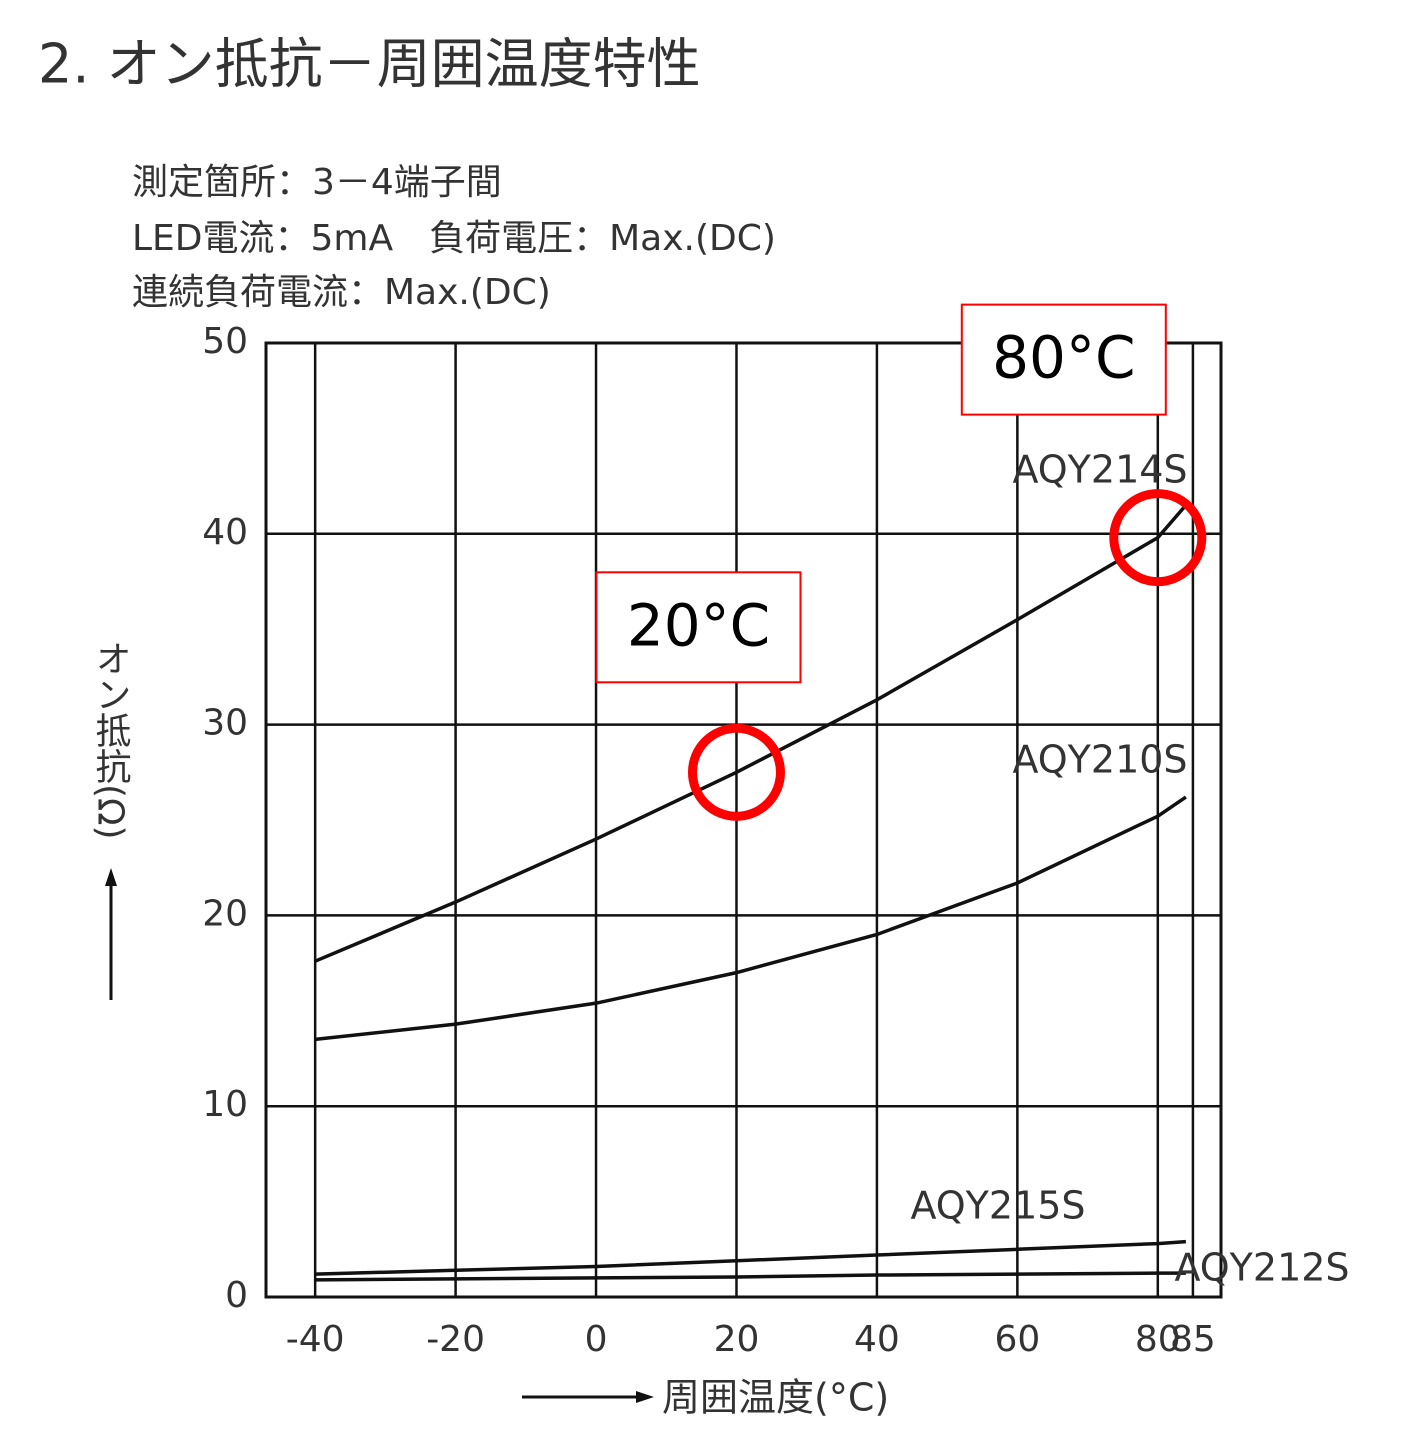  I want to click on y-tick-label: 0, so click(236, 1295).